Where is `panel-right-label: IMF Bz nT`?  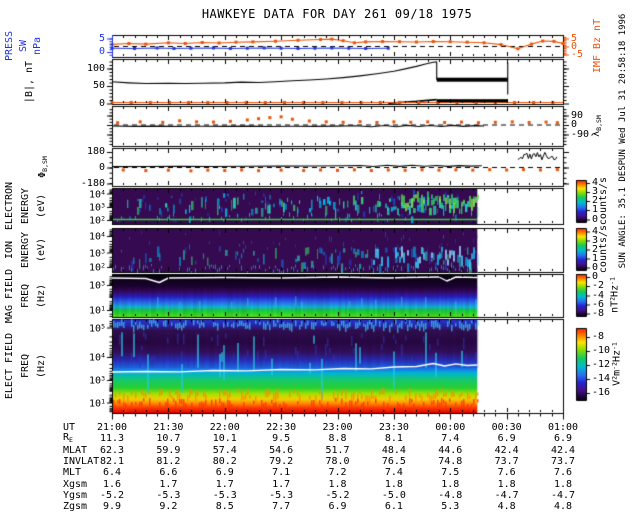
panel-right-label: IMF Bz nT is located at coordinates (597, 46).